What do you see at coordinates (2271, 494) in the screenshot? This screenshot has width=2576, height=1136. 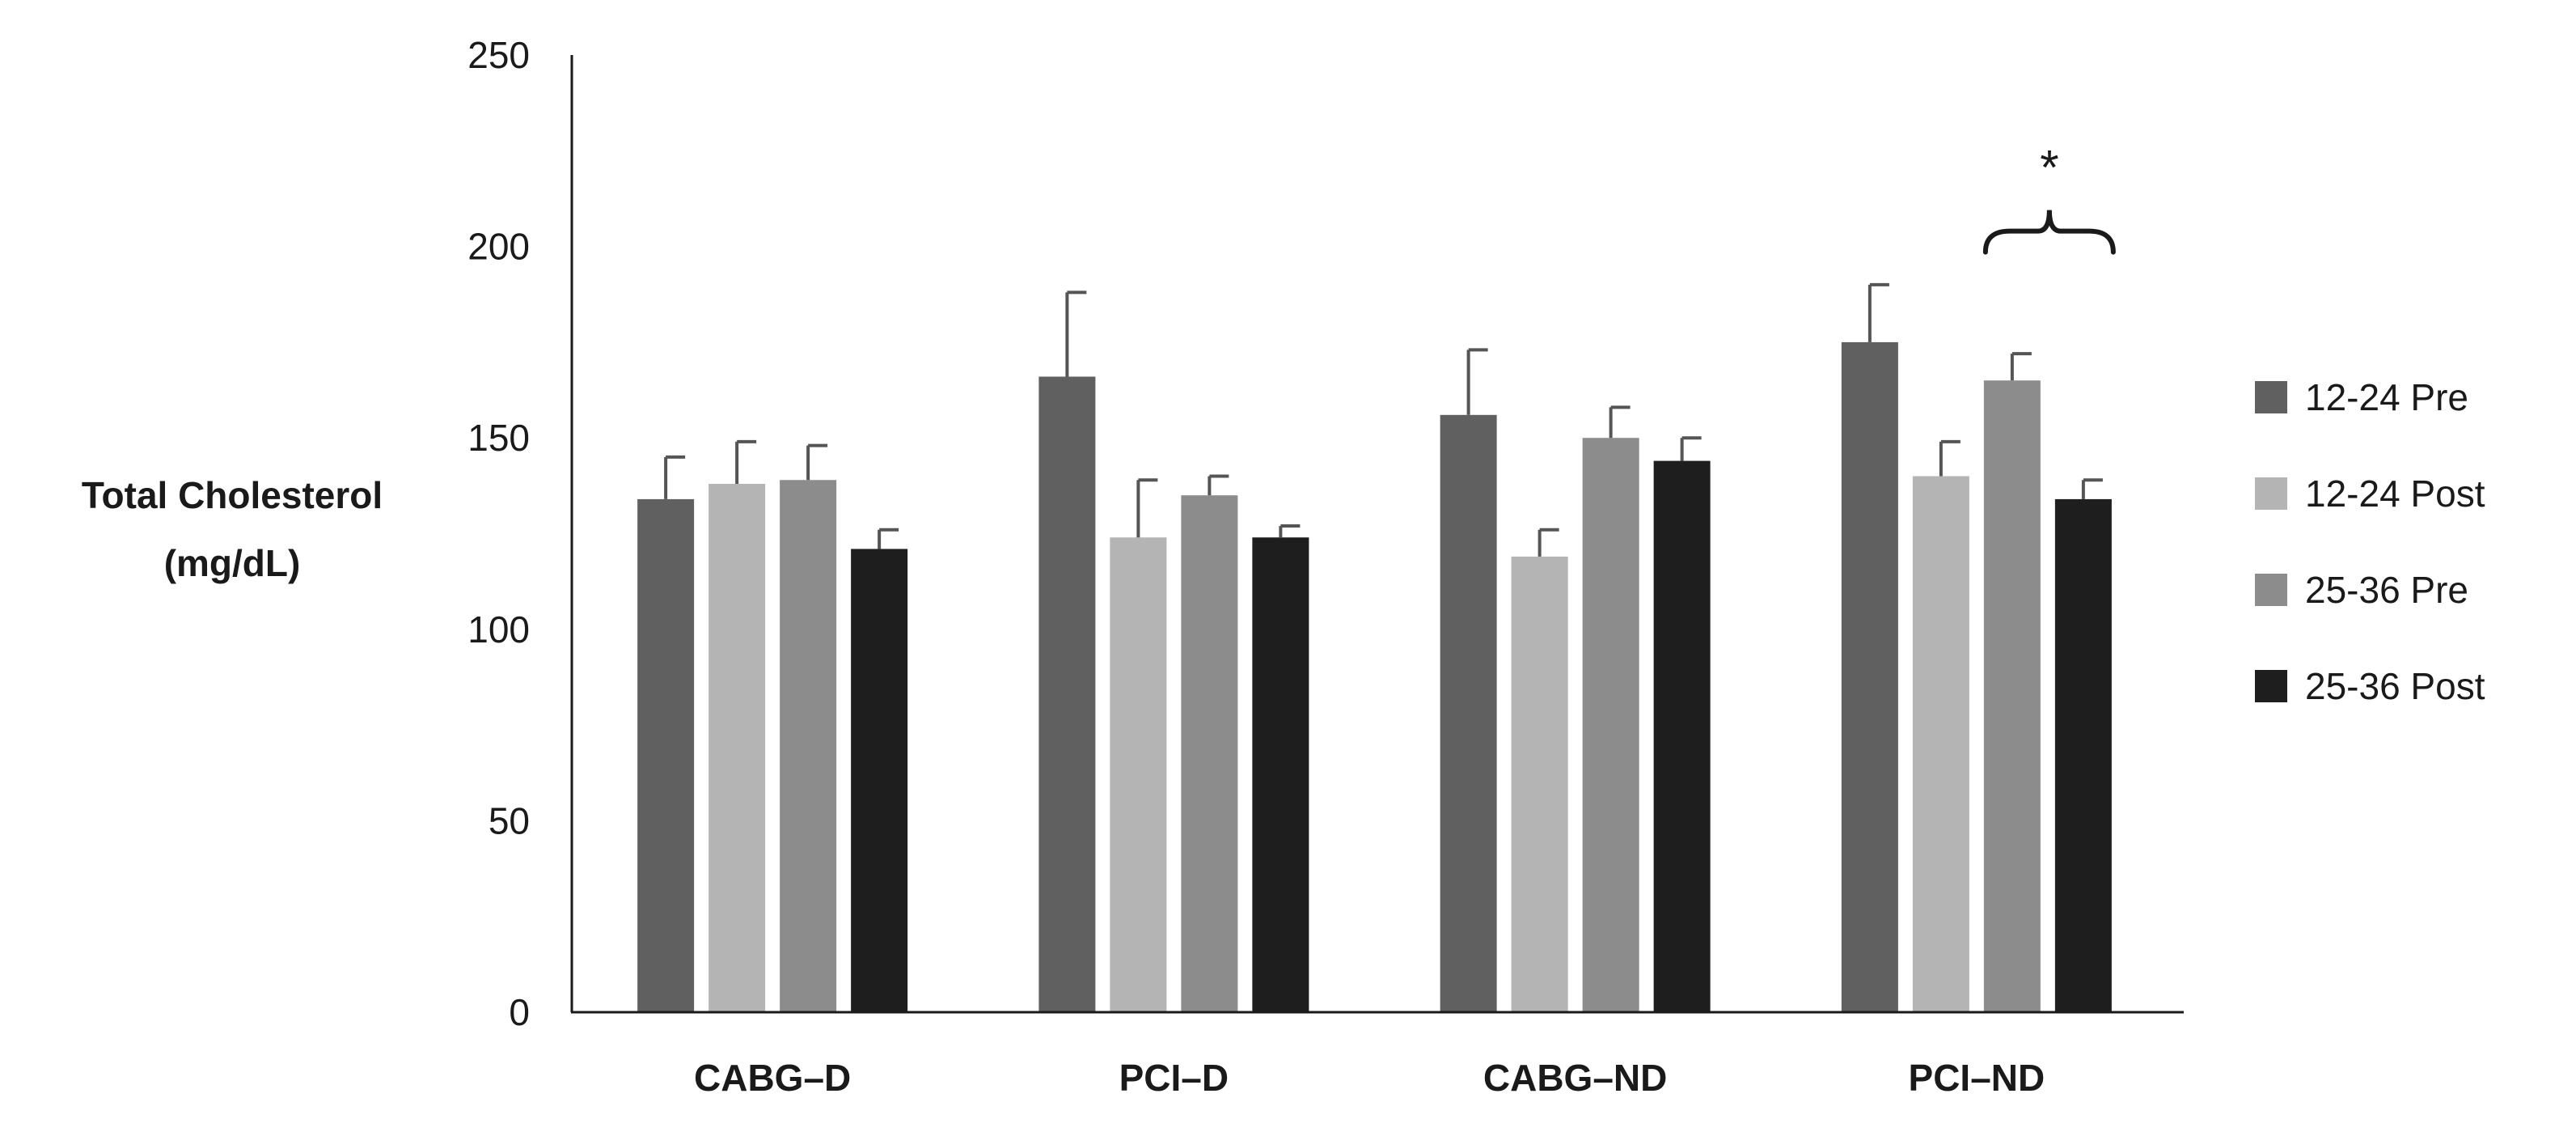 I see `legend-swatch-12-24-post` at bounding box center [2271, 494].